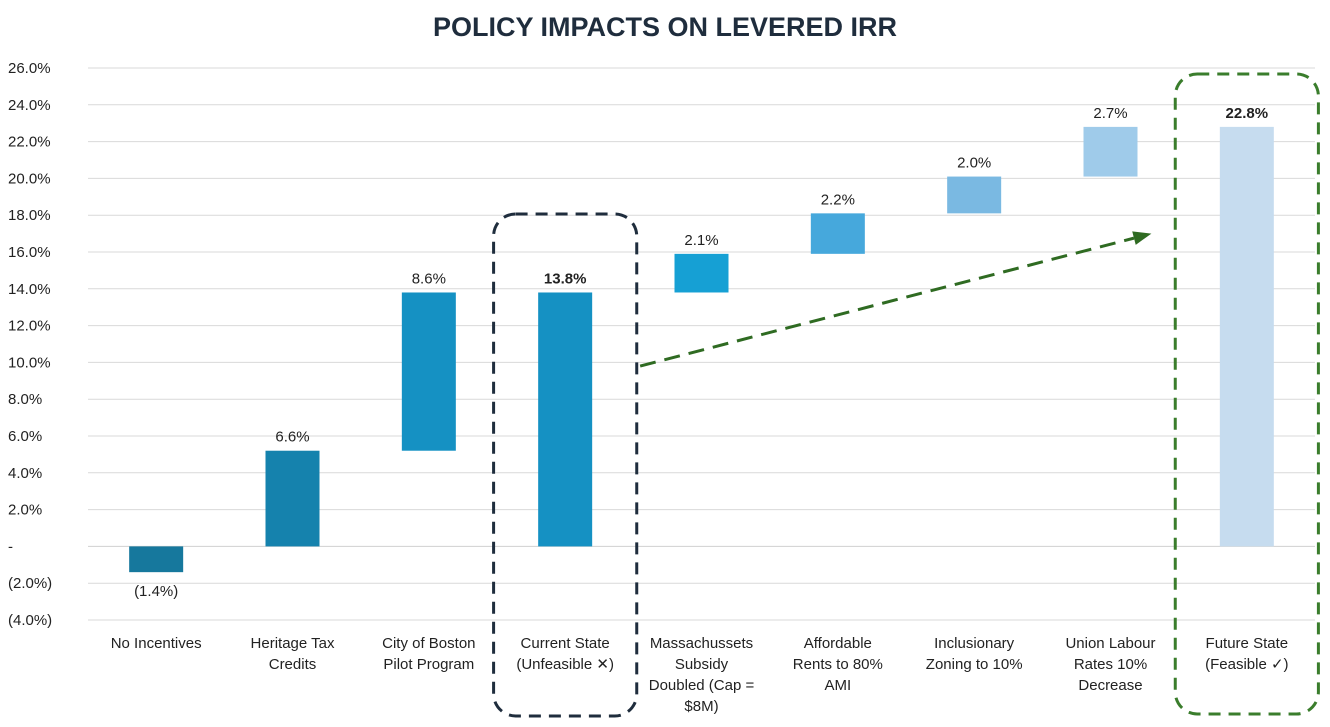  I want to click on y-tick-label: 4.0%, so click(25, 473).